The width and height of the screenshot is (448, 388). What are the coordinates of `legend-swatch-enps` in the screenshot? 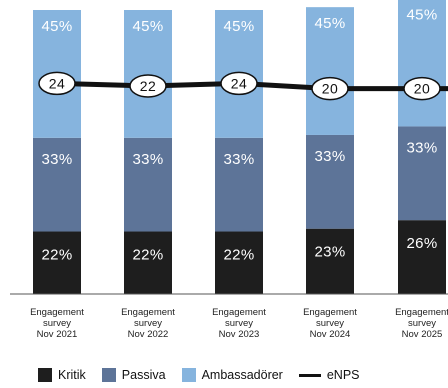 It's located at (309, 375).